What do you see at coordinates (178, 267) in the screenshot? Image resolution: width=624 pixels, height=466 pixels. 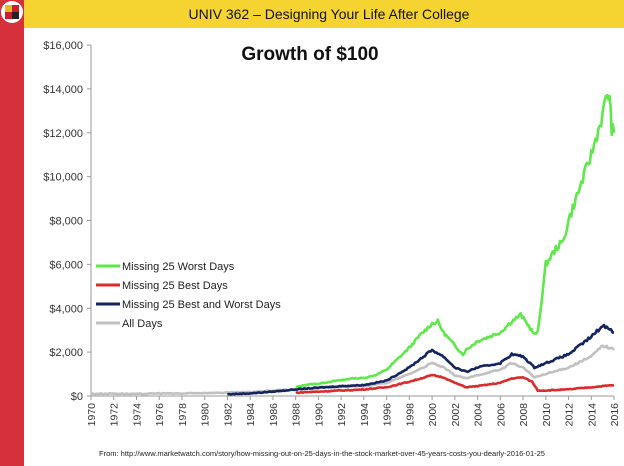 I see `legend-label: Missing 25 Worst Days` at bounding box center [178, 267].